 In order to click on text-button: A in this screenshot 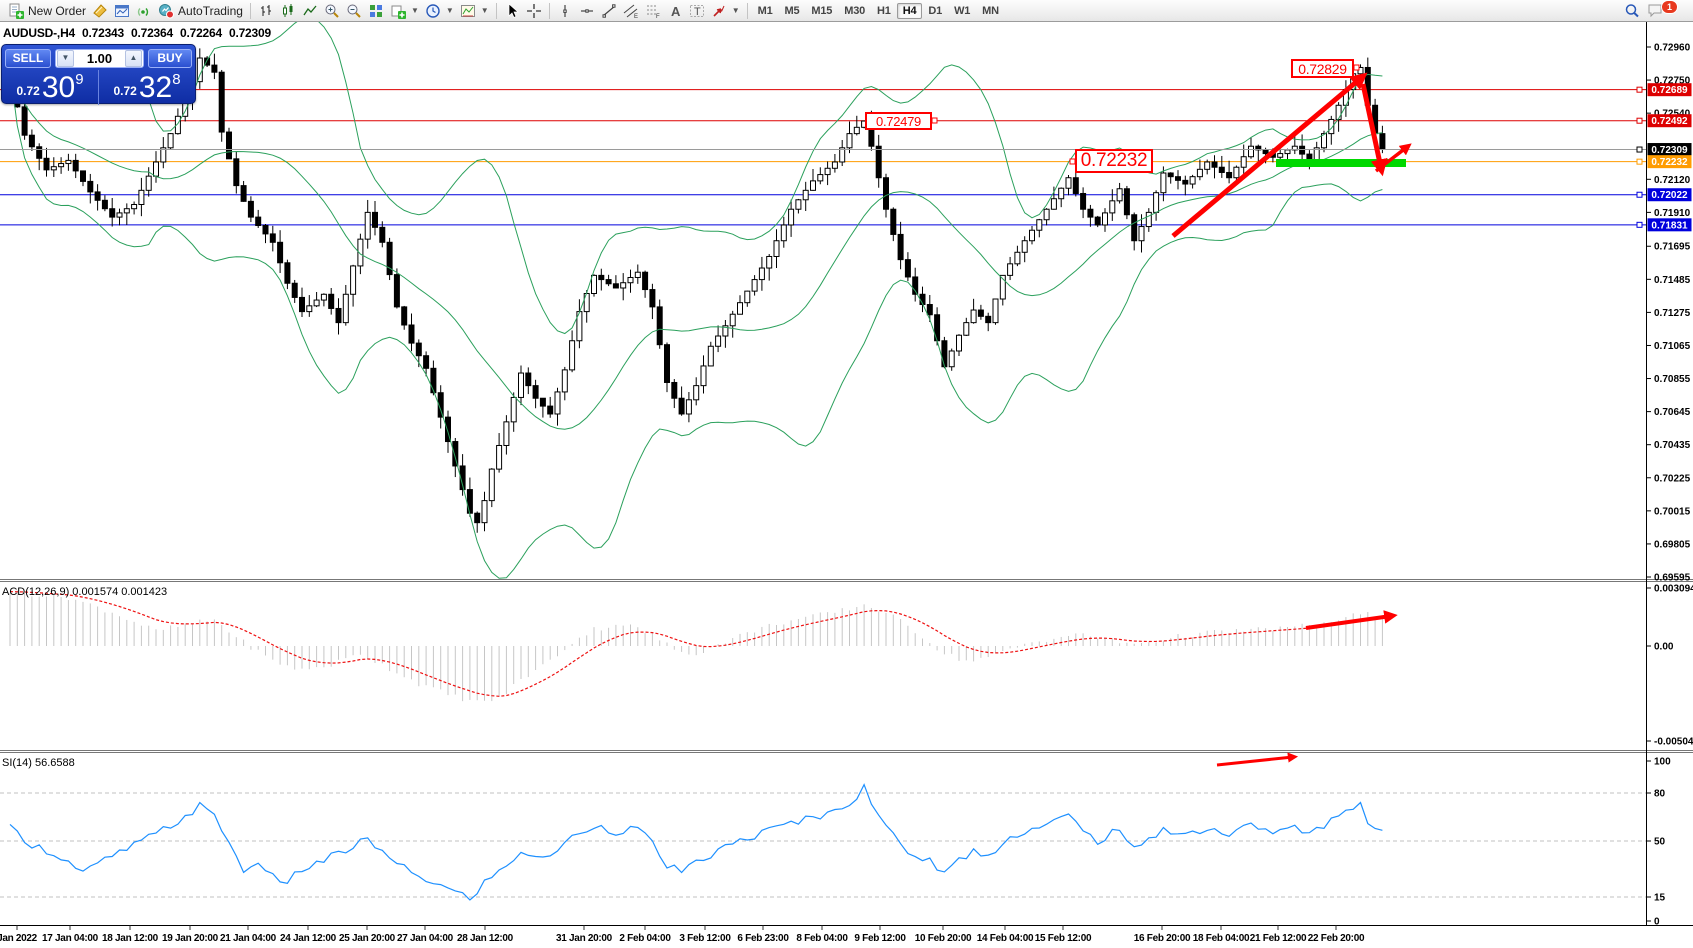, I will do `click(675, 11)`.